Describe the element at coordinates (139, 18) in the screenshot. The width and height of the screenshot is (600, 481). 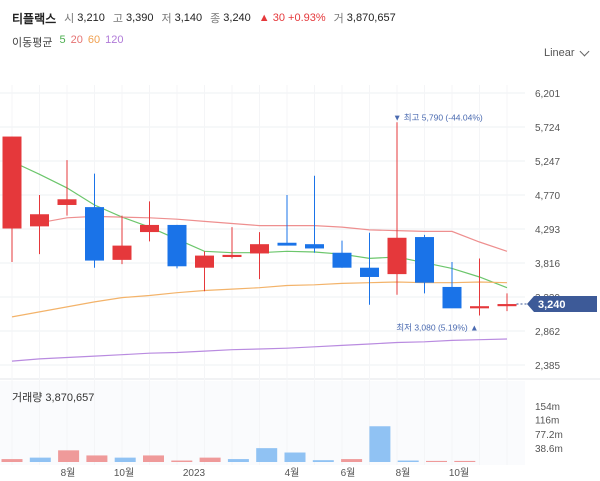
I see `high-value: 3,390` at that location.